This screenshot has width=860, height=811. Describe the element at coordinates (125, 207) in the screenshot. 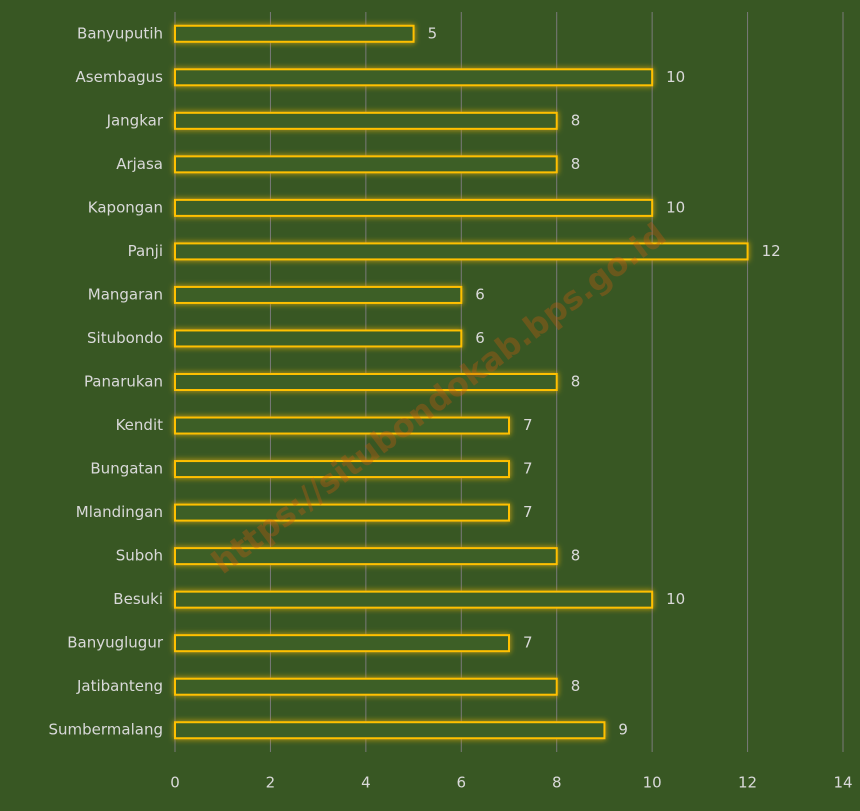

I see `y-tick-label: Kapongan` at that location.